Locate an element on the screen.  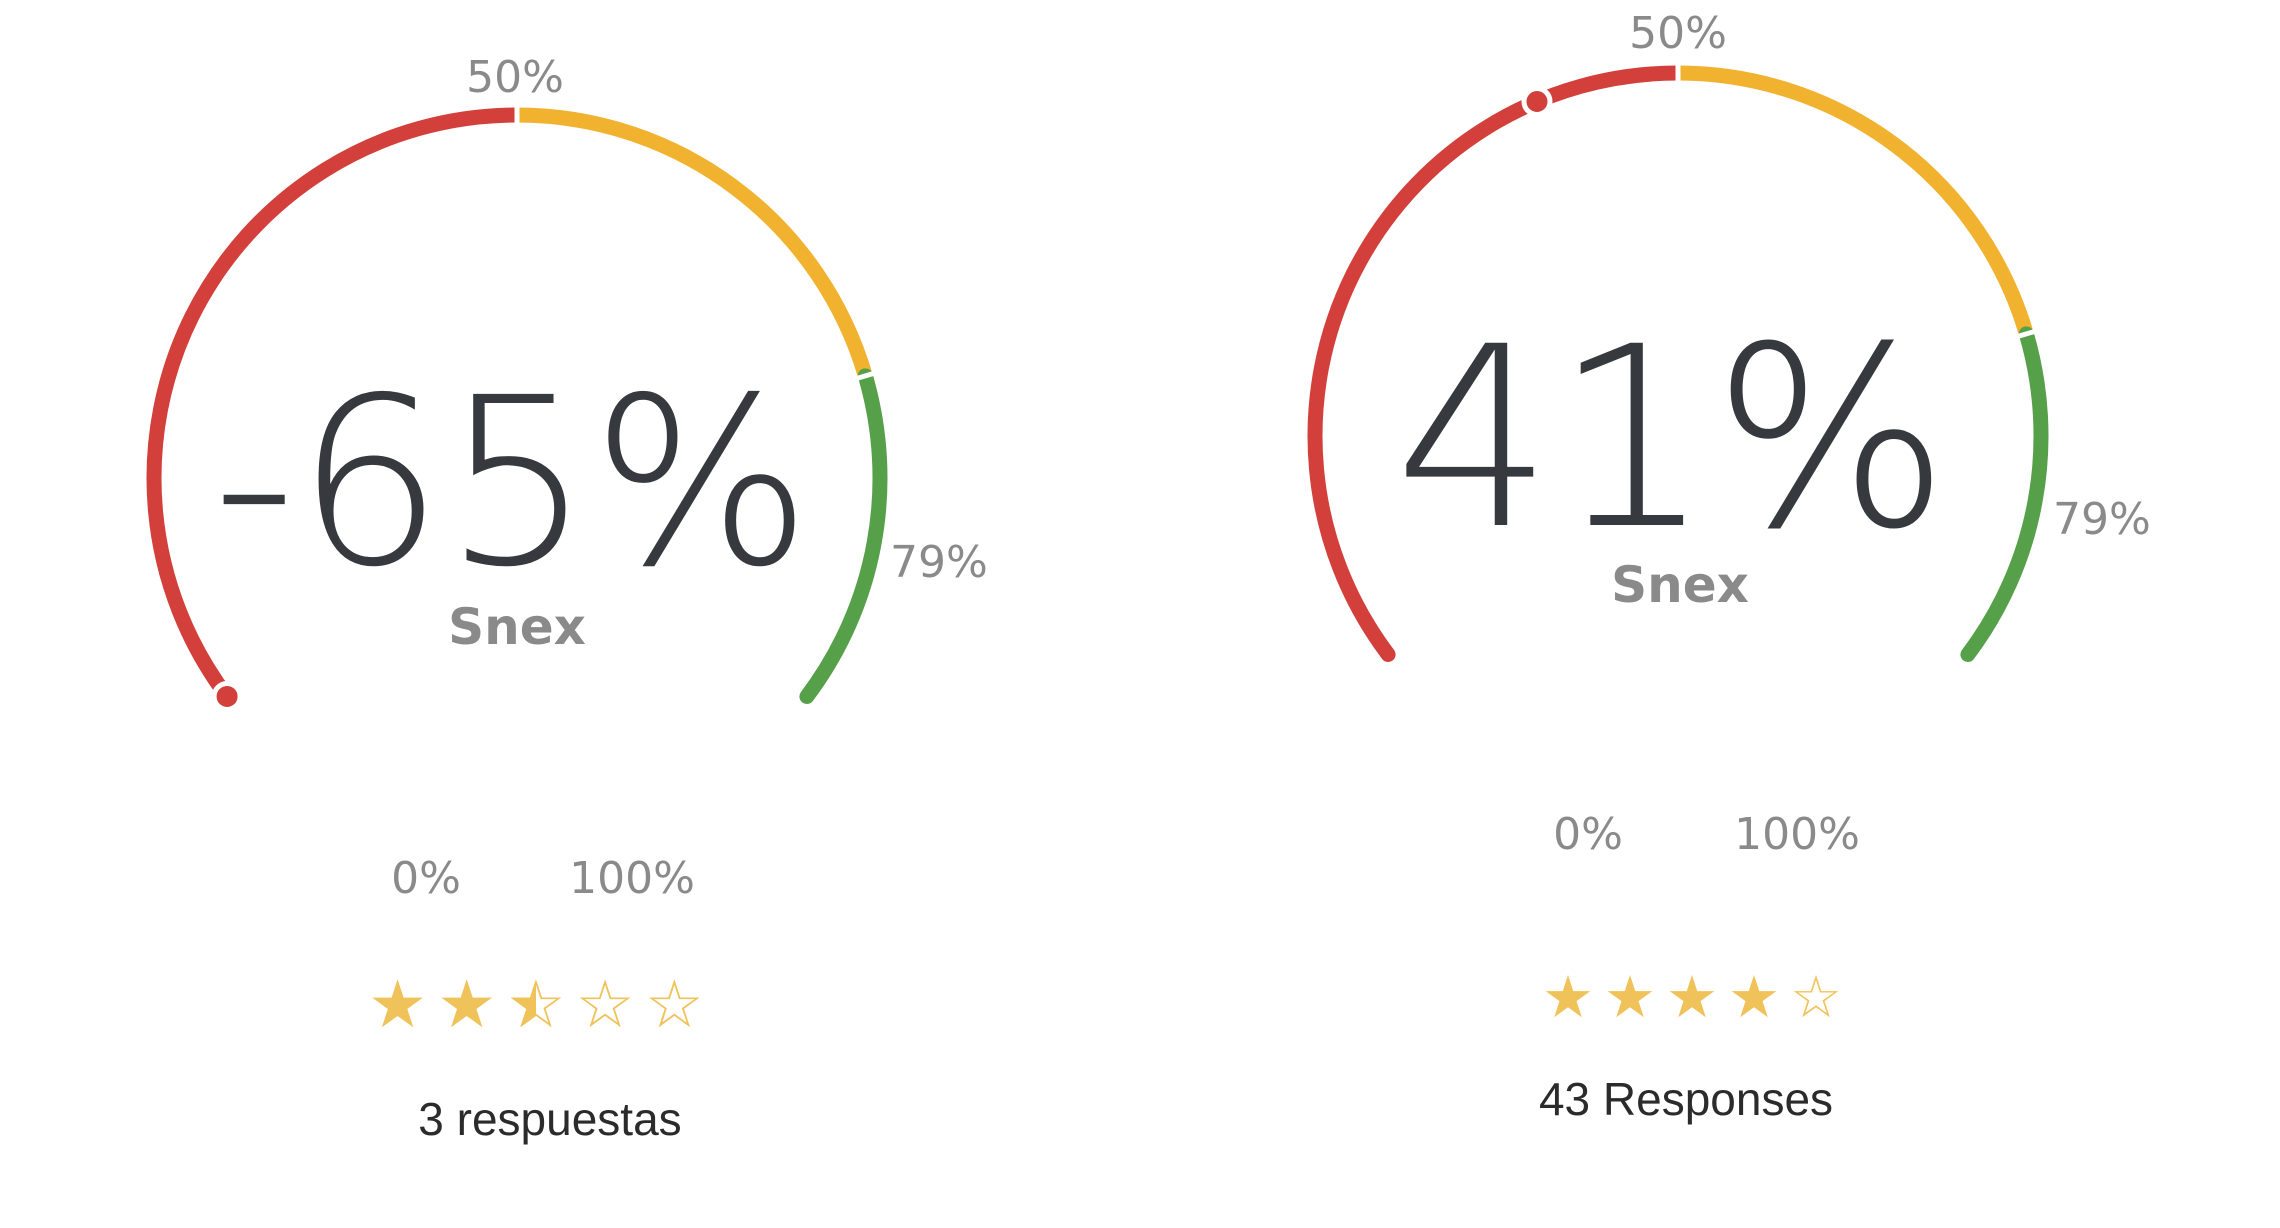
gauge-1-rating: ★★☆★☆☆ is located at coordinates (536, 1005).